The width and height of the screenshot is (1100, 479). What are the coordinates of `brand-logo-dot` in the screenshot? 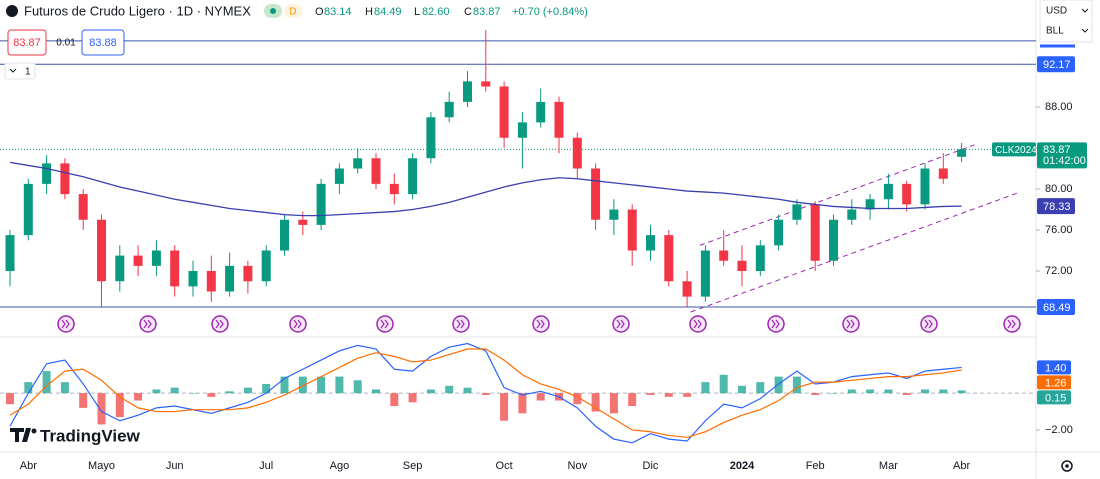 It's located at (34, 431).